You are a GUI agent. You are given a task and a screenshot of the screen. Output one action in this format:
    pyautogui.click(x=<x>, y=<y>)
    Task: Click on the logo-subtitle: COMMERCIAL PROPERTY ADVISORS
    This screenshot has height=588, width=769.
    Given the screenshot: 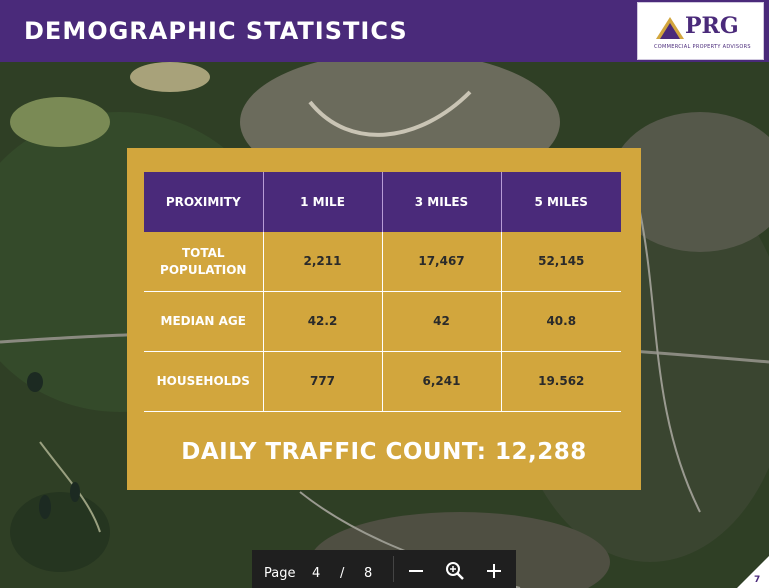 What is the action you would take?
    pyautogui.click(x=702, y=47)
    